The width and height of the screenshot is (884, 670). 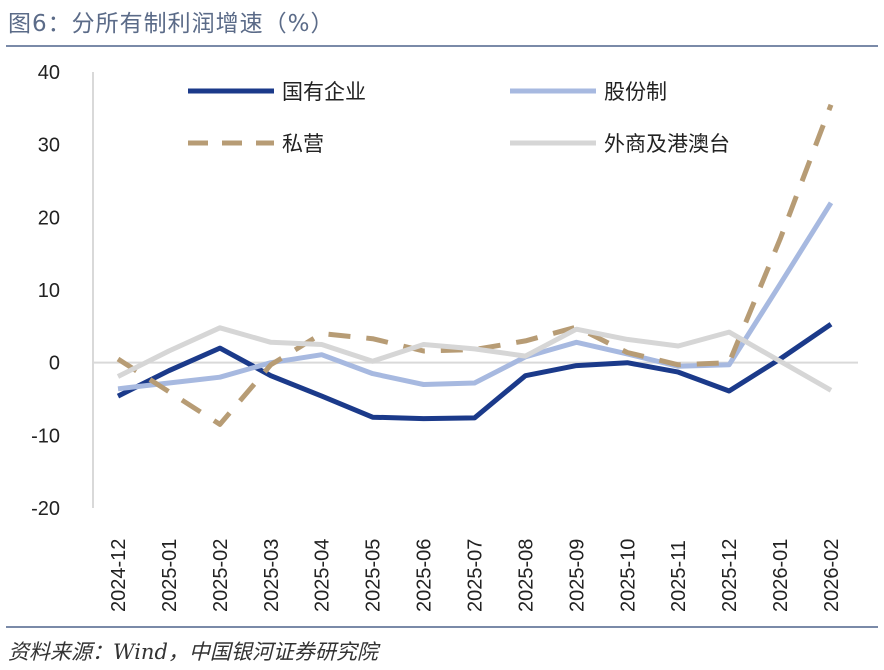 What do you see at coordinates (221, 575) in the screenshot?
I see `x-tick-label: 2025-02` at bounding box center [221, 575].